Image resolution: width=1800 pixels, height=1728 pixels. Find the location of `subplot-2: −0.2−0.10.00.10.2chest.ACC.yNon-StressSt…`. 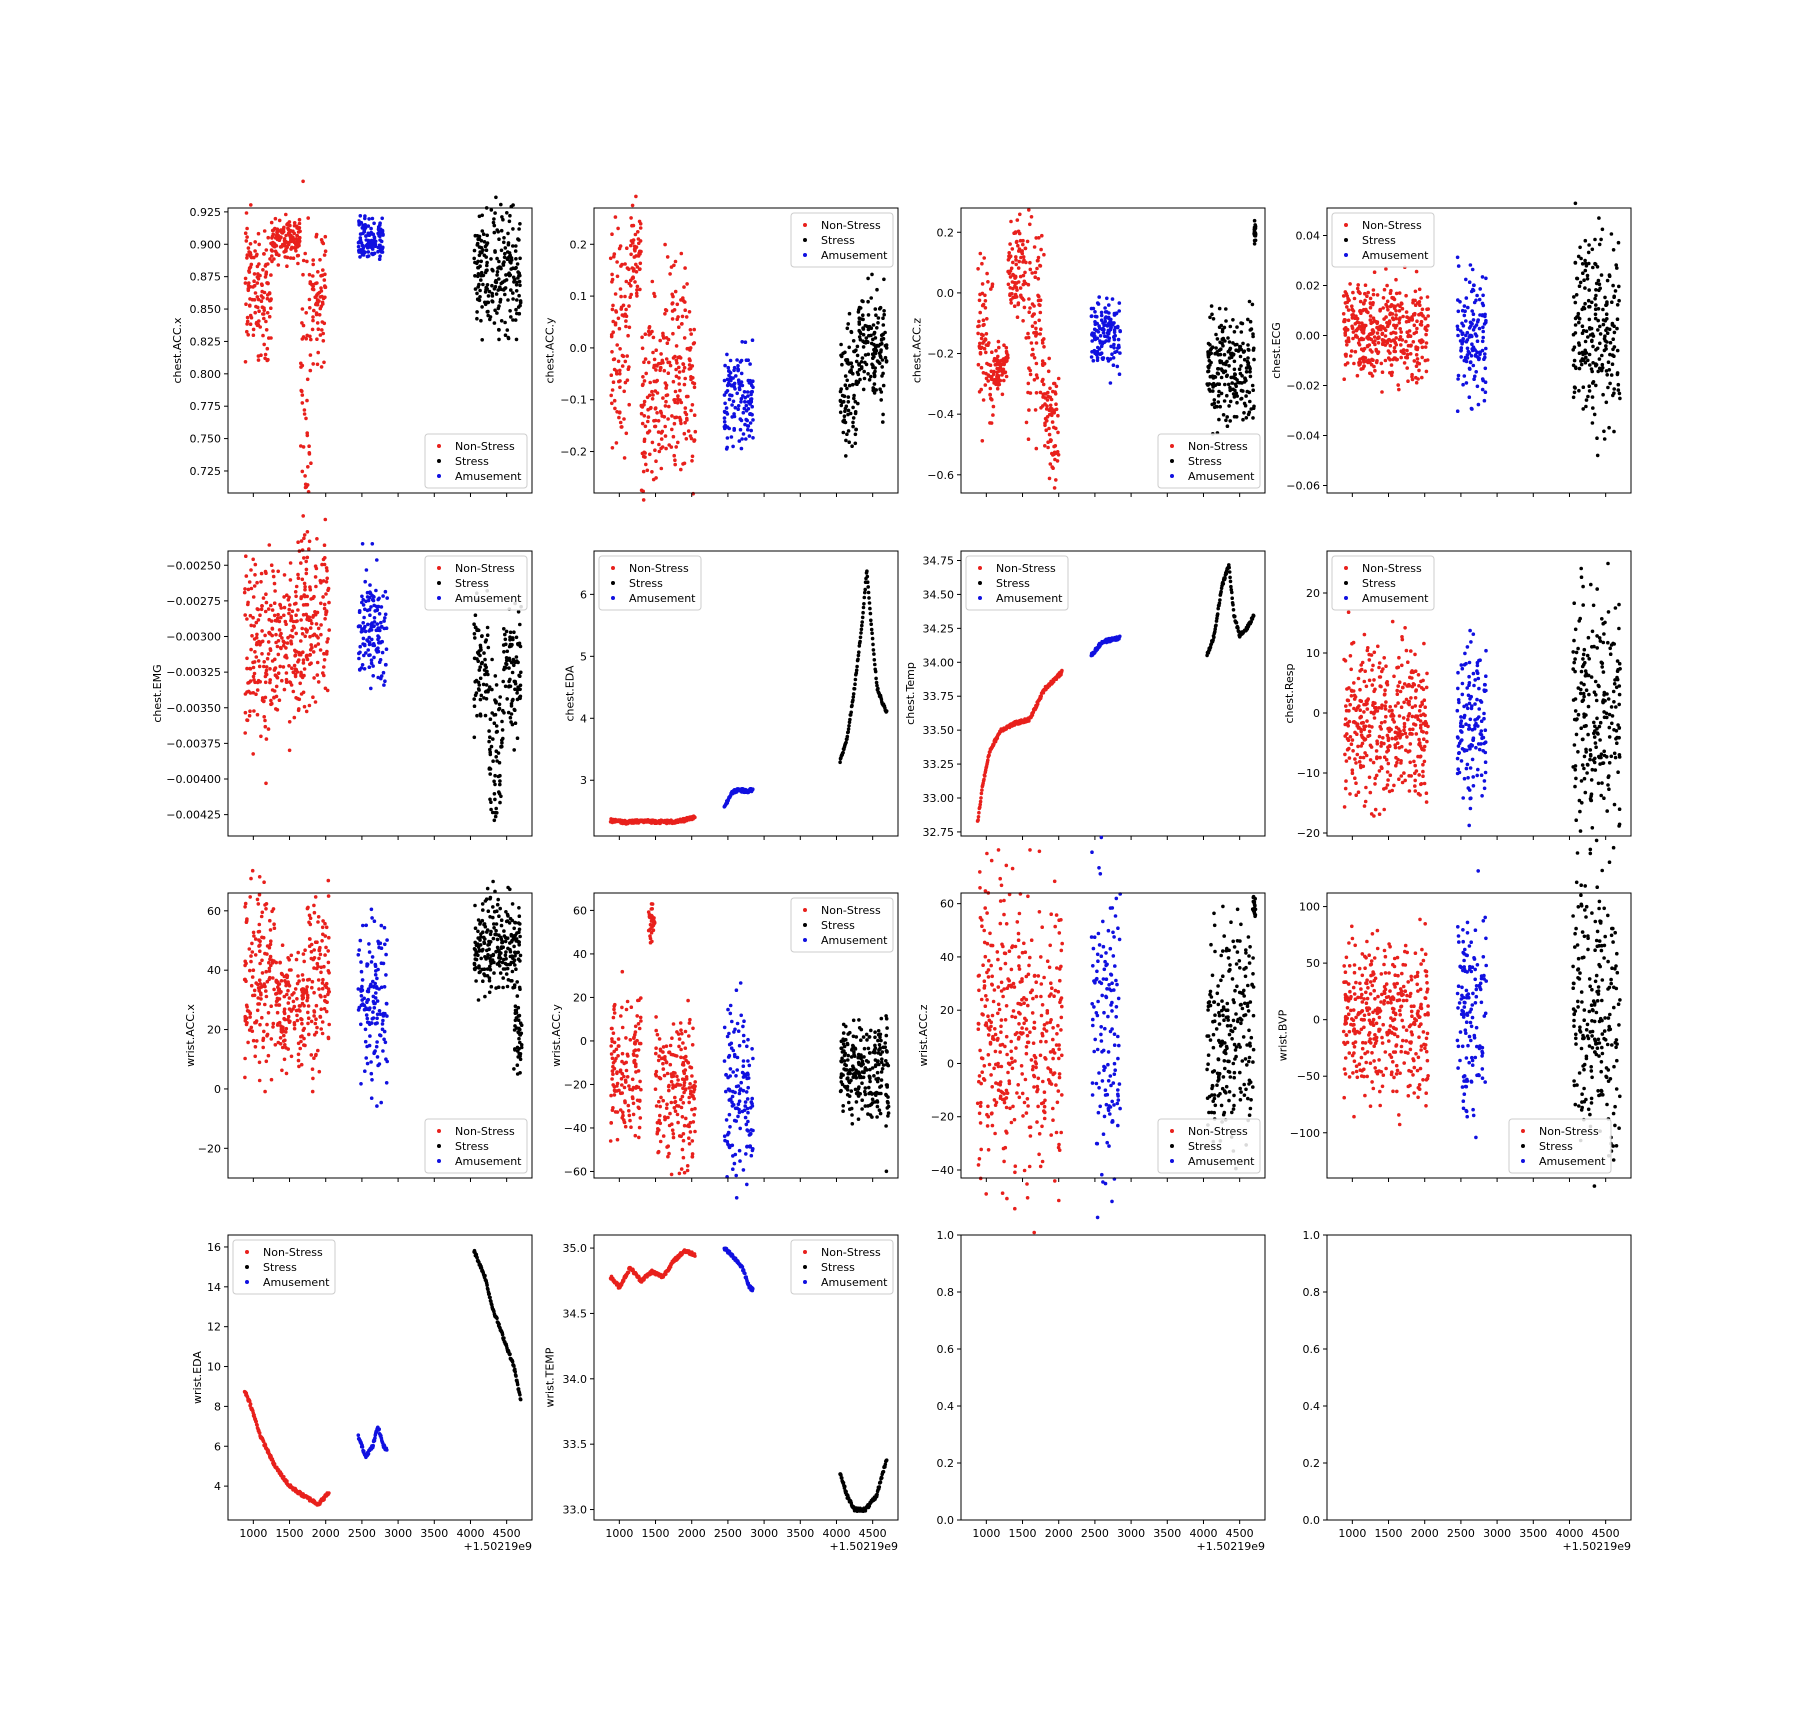

subplot-2: −0.2−0.10.00.10.2chest.ACC.yNon-StressSt… is located at coordinates (721, 348).